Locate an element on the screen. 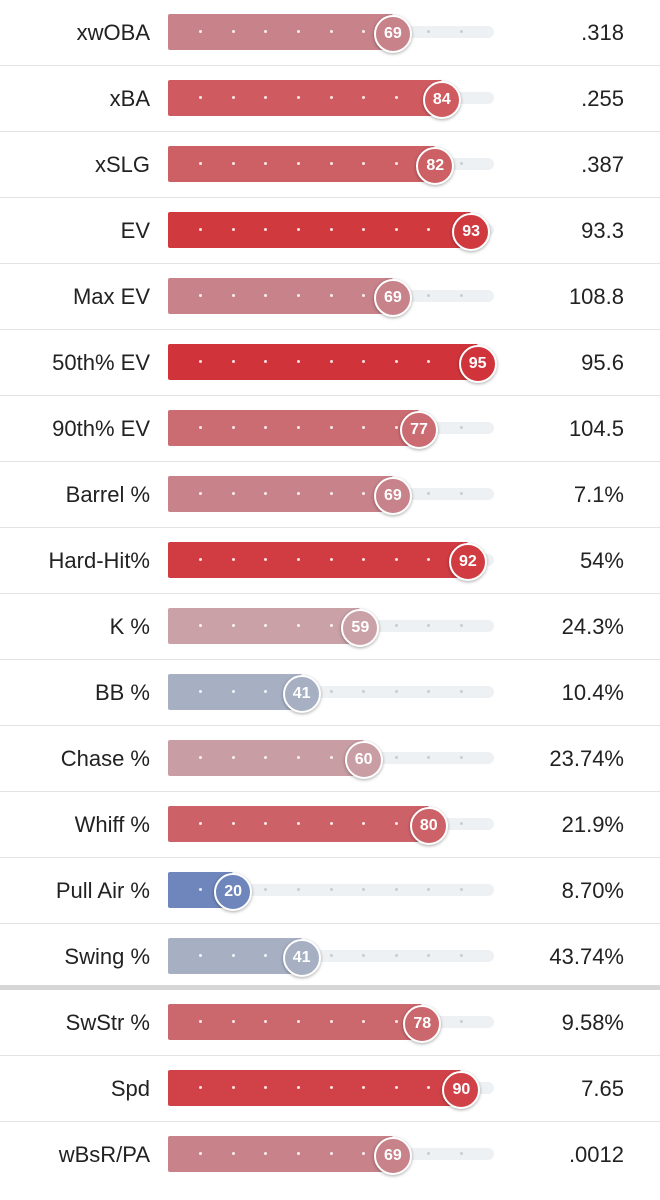 The width and height of the screenshot is (660, 1200). percentile-badge: 80 is located at coordinates (428, 826).